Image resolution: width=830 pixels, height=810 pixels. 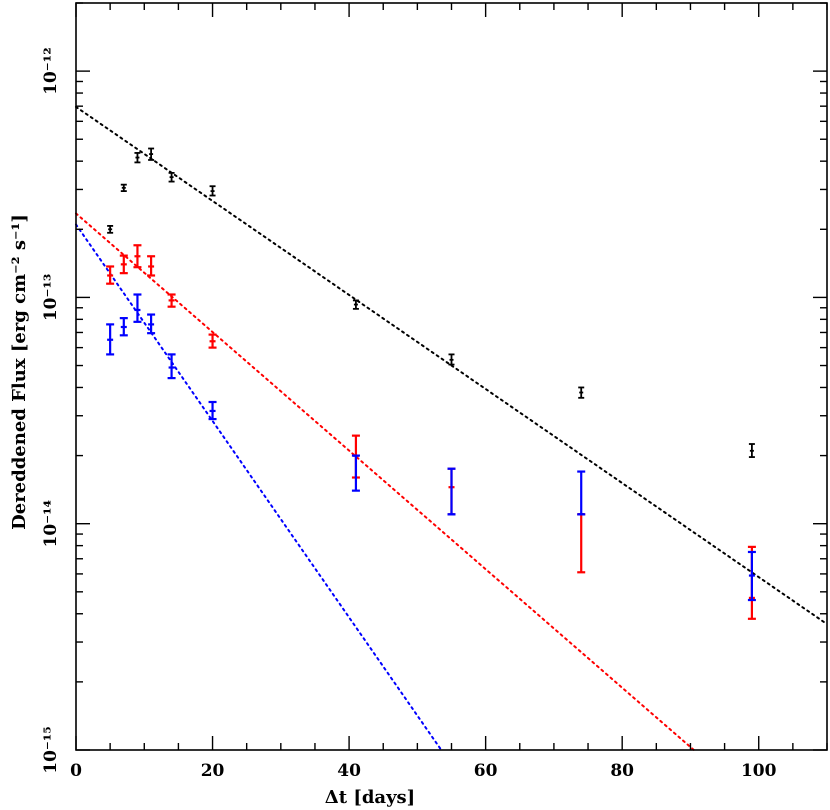 What do you see at coordinates (213, 771) in the screenshot?
I see `x-tick-label: 20` at bounding box center [213, 771].